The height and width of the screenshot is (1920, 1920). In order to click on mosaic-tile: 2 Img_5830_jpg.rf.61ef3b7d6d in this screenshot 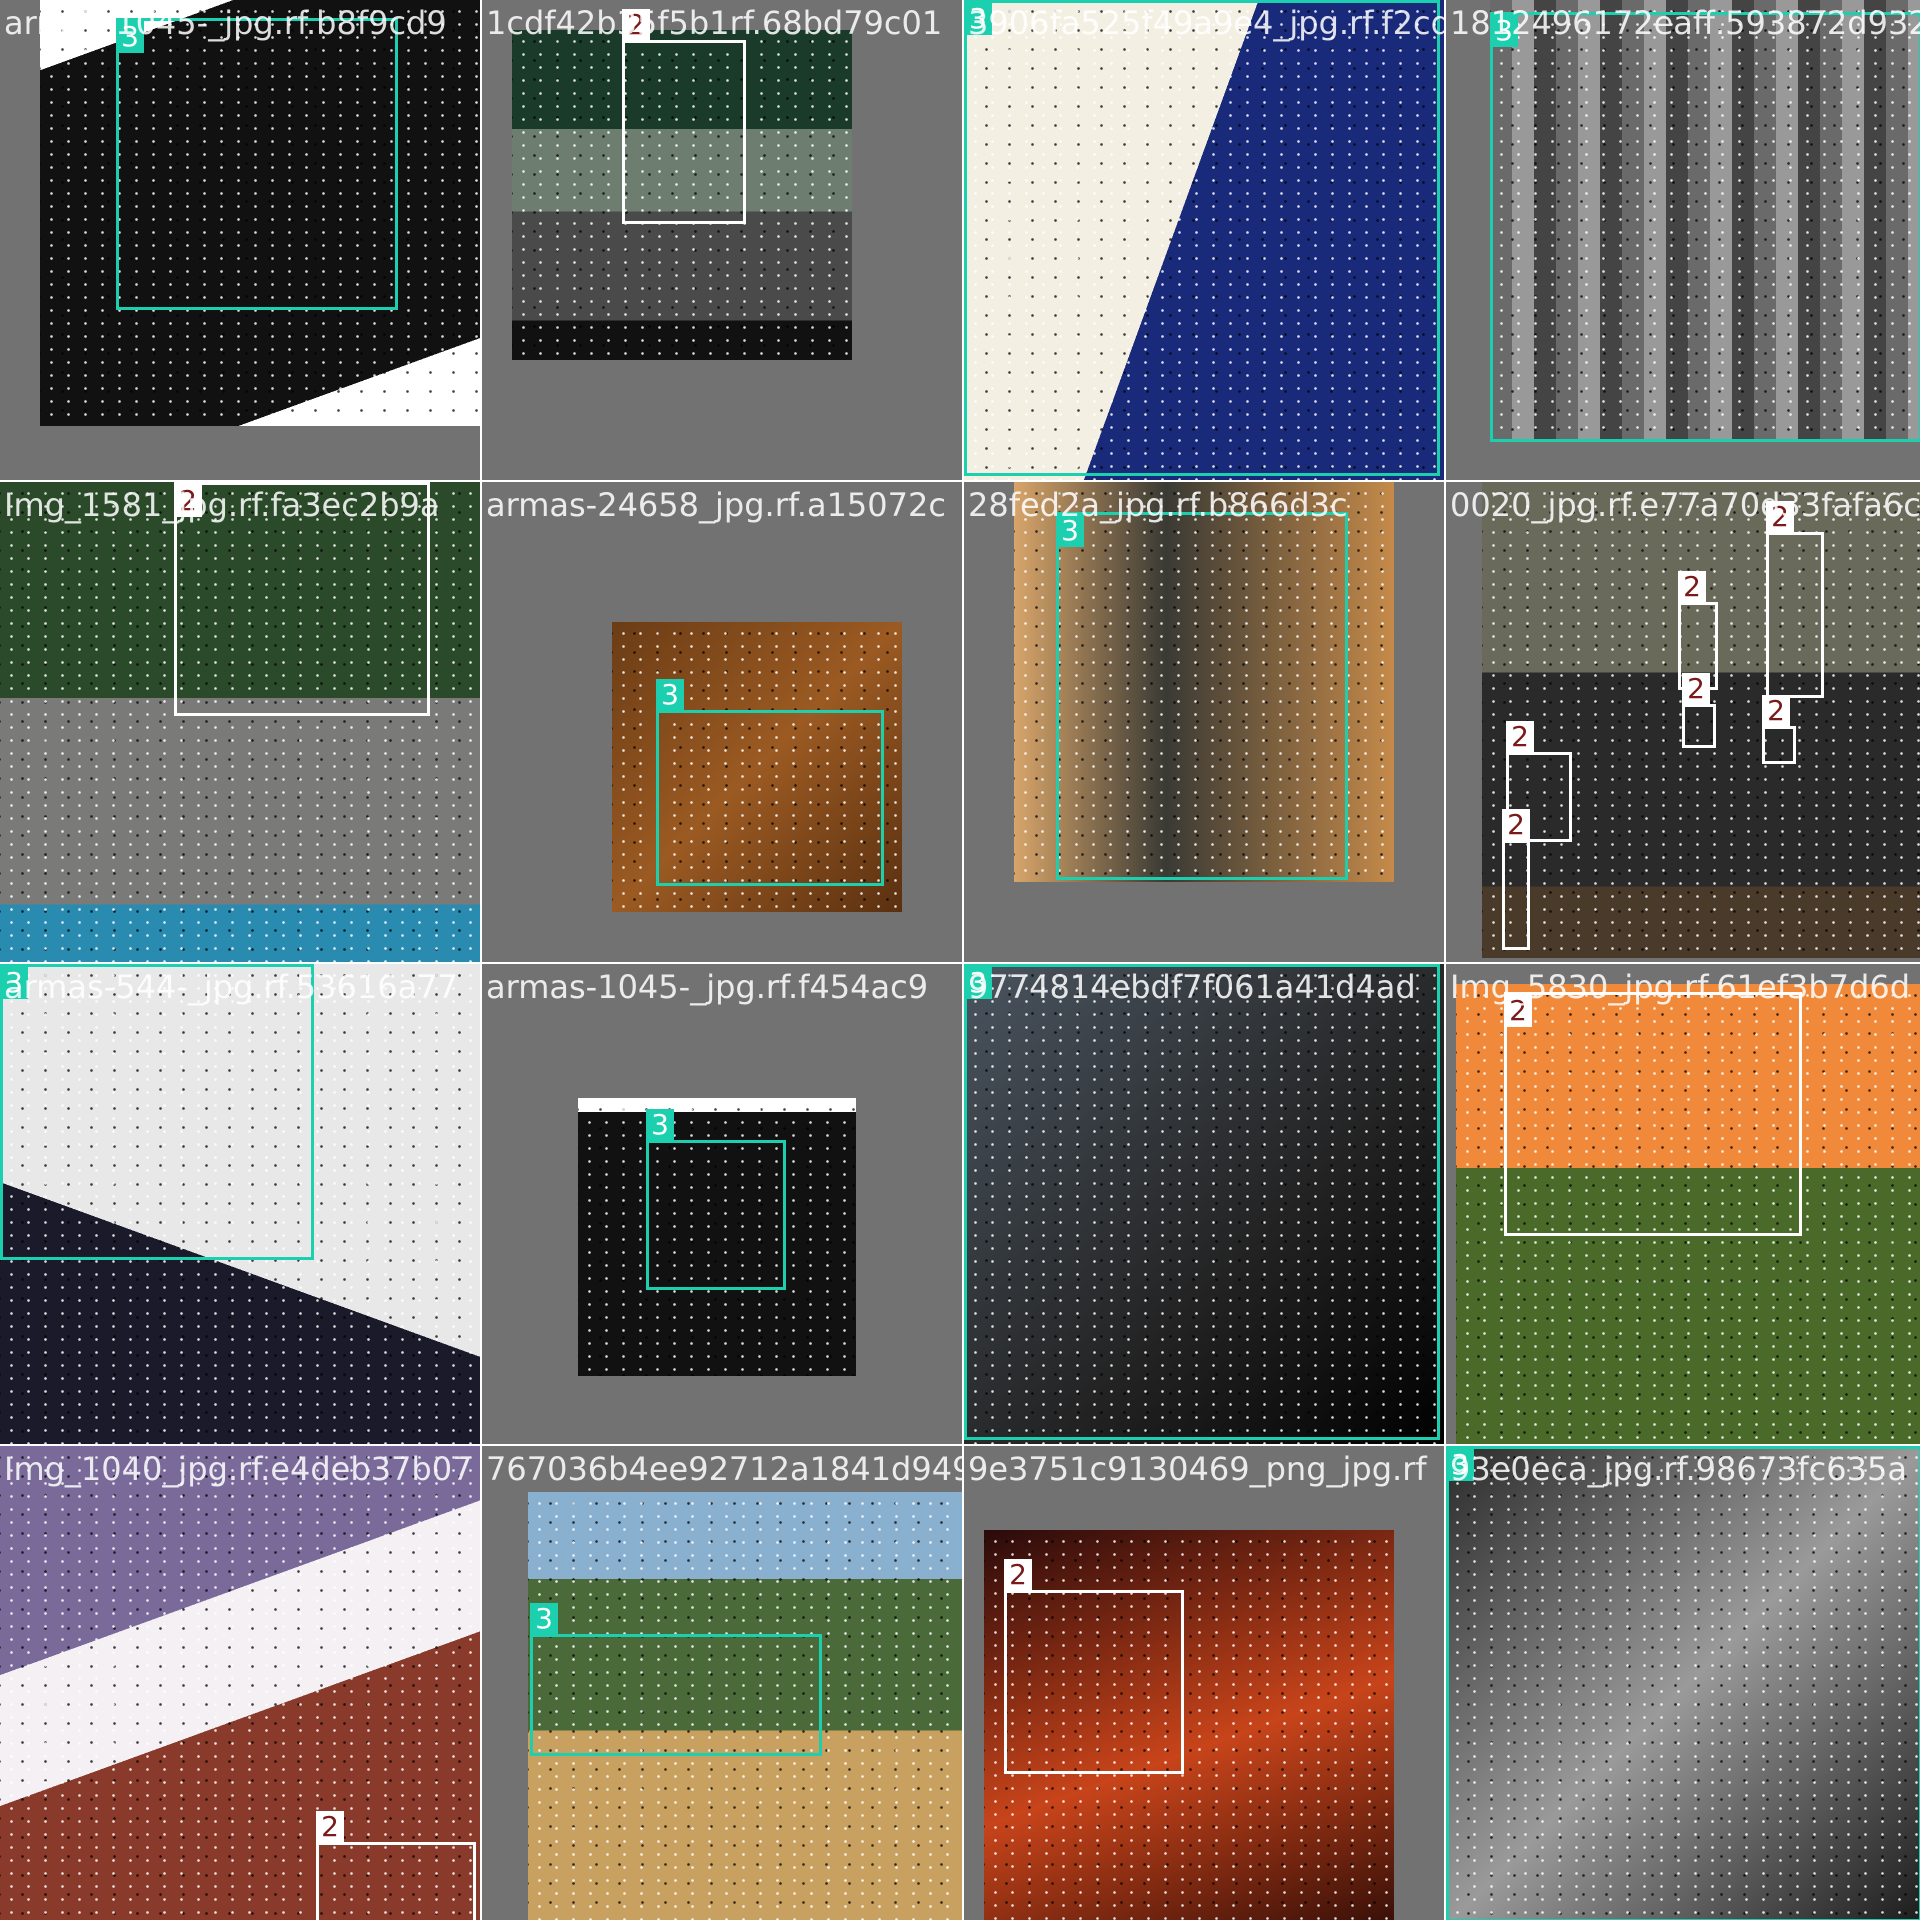, I will do `click(1683, 1204)`.